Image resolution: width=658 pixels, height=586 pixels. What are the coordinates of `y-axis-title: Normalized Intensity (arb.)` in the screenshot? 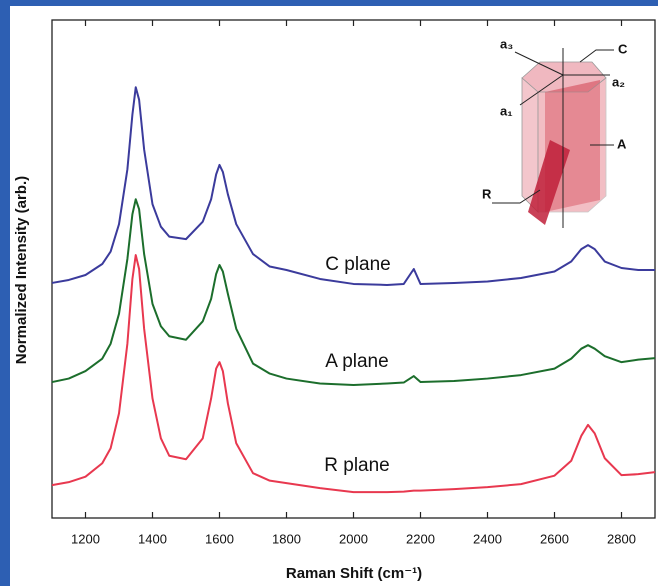 It's located at (21, 270).